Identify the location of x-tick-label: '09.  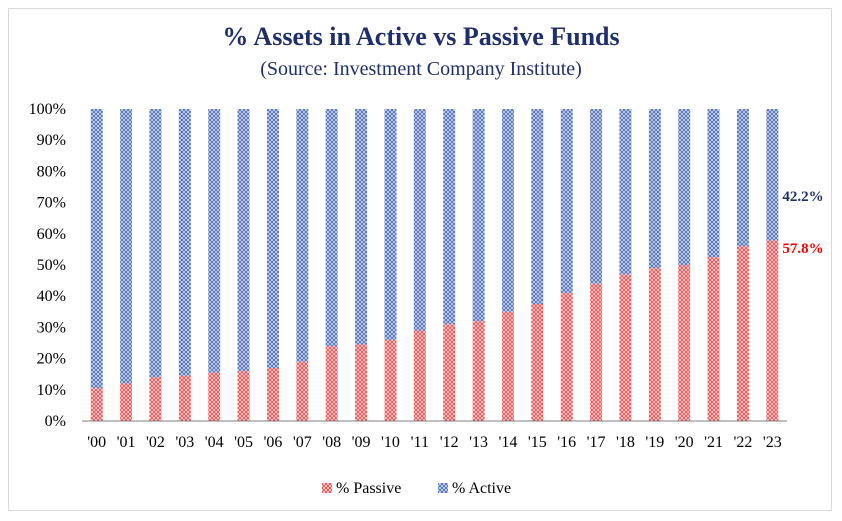
(361, 442).